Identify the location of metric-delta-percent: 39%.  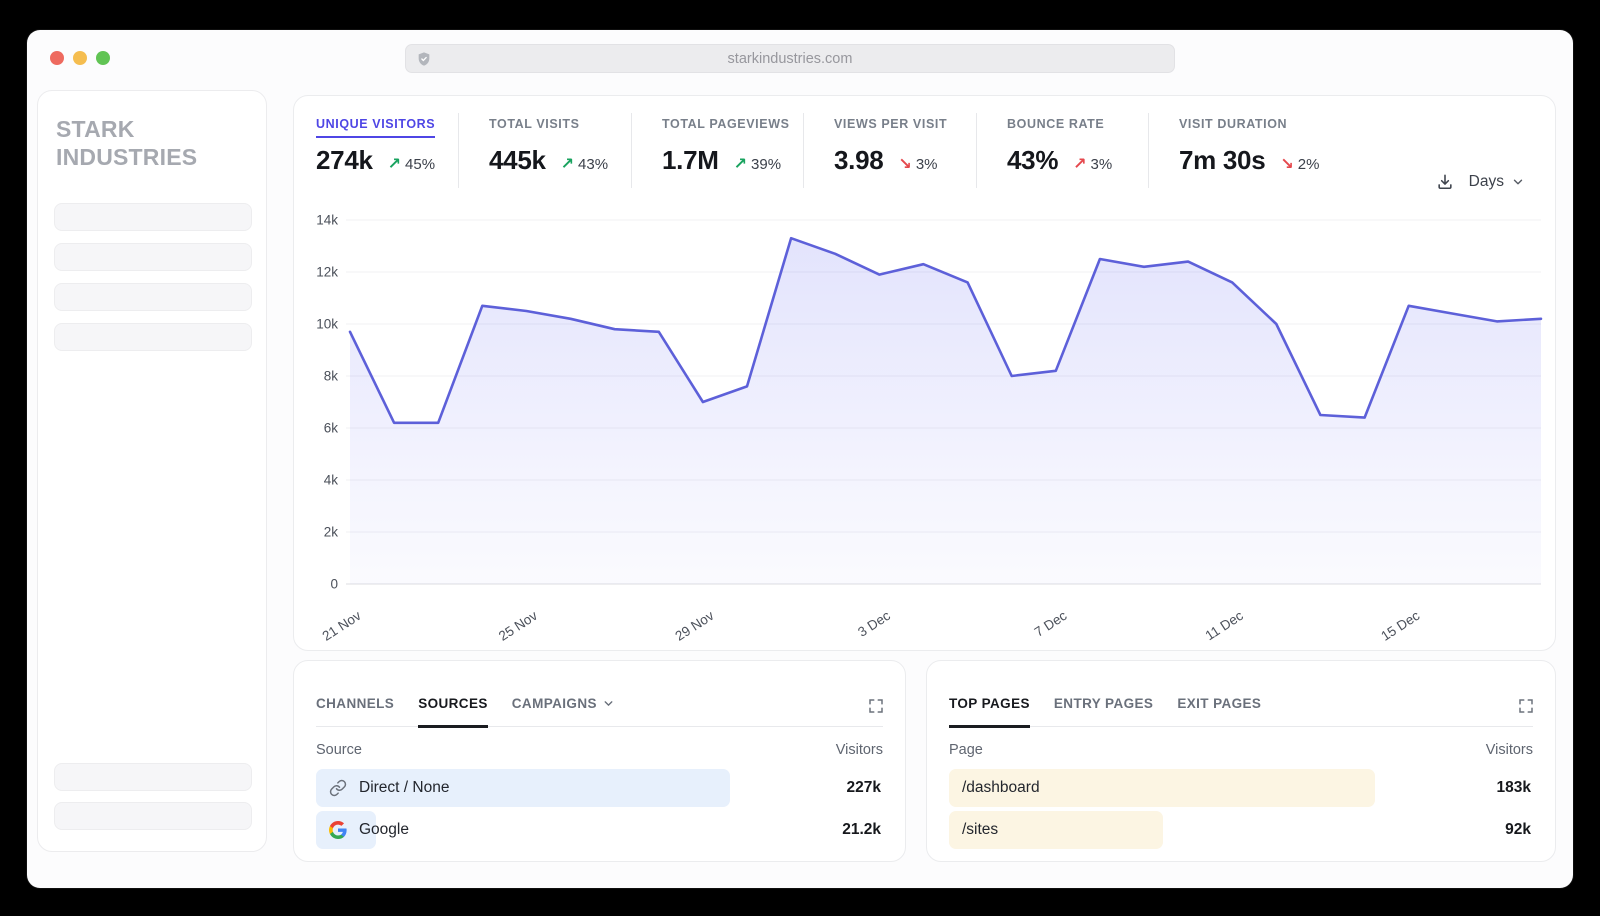
(766, 164).